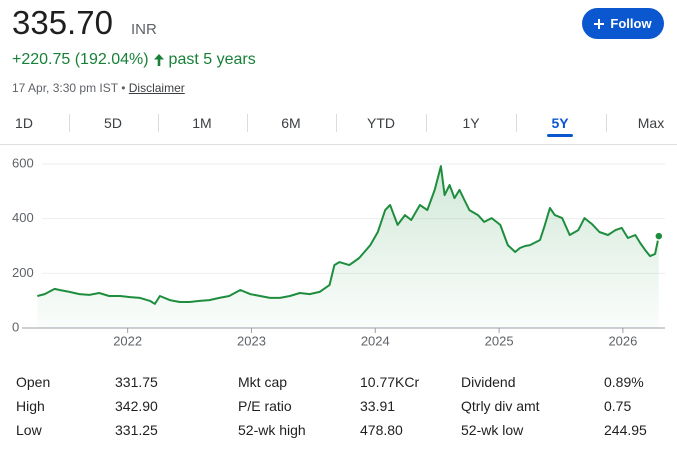 The image size is (677, 457). I want to click on y-tick-label: 400, so click(23, 217).